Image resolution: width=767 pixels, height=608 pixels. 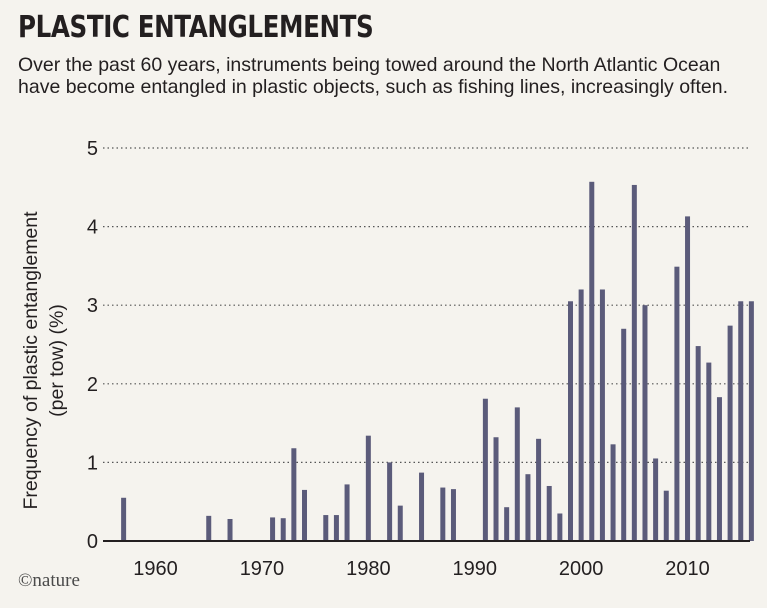 I want to click on y-tick-label: 4, so click(x=92, y=228).